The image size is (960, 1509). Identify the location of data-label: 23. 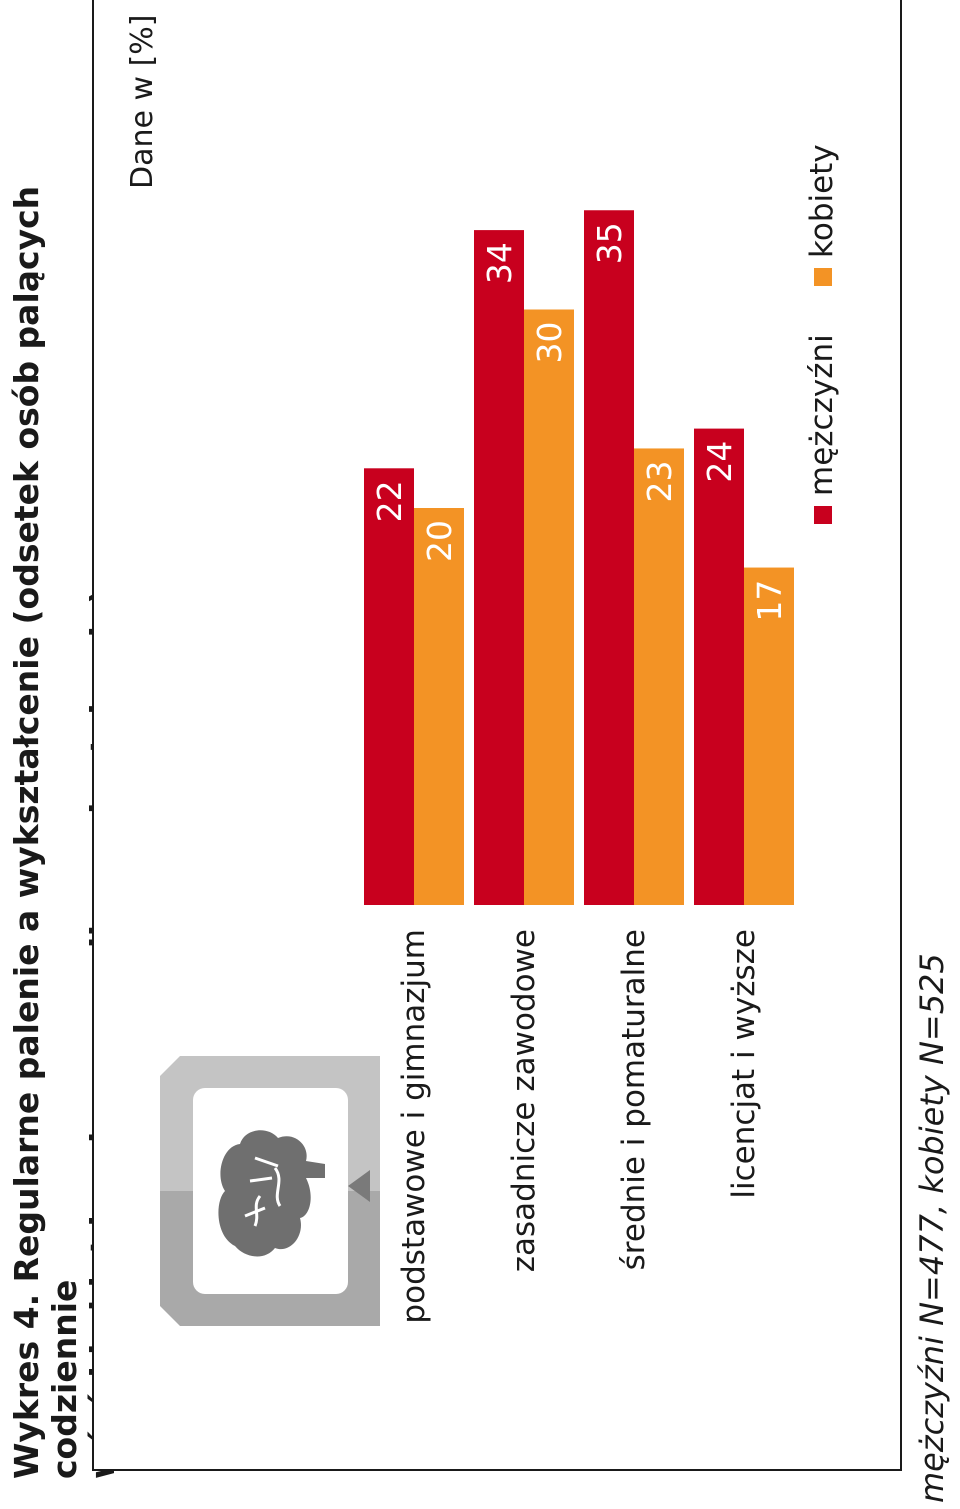
(659, 481).